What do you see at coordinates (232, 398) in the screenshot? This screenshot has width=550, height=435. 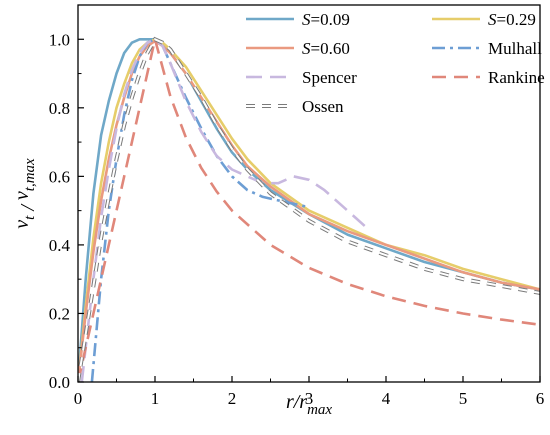 I see `x-tick-label: 2` at bounding box center [232, 398].